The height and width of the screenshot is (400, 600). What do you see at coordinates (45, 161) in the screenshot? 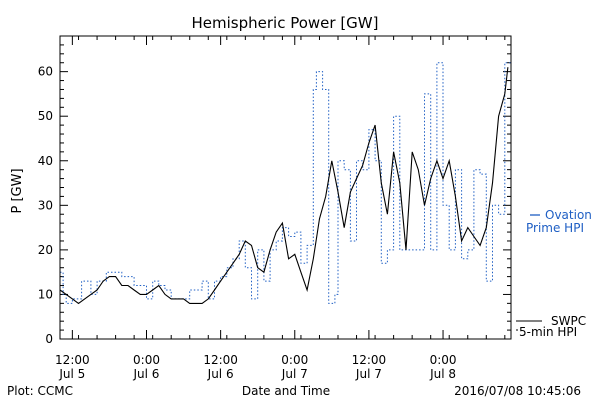
I see `y-tick-label: 40` at bounding box center [45, 161].